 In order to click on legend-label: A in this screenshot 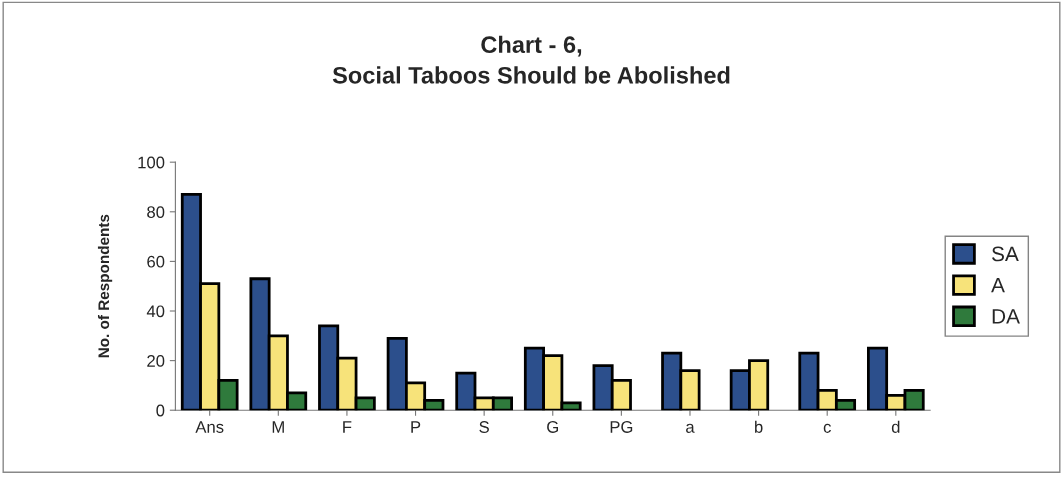, I will do `click(998, 285)`.